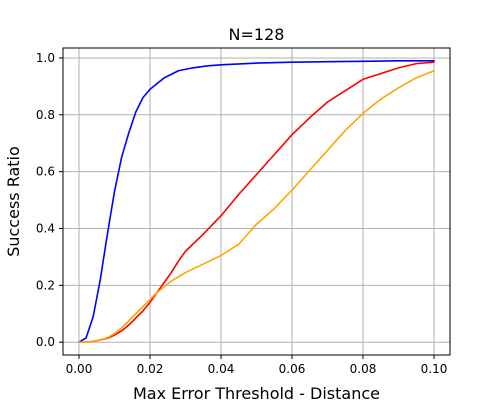 This screenshot has width=500, height=404. Describe the element at coordinates (434, 369) in the screenshot. I see `x-tick-label: 0.10` at that location.